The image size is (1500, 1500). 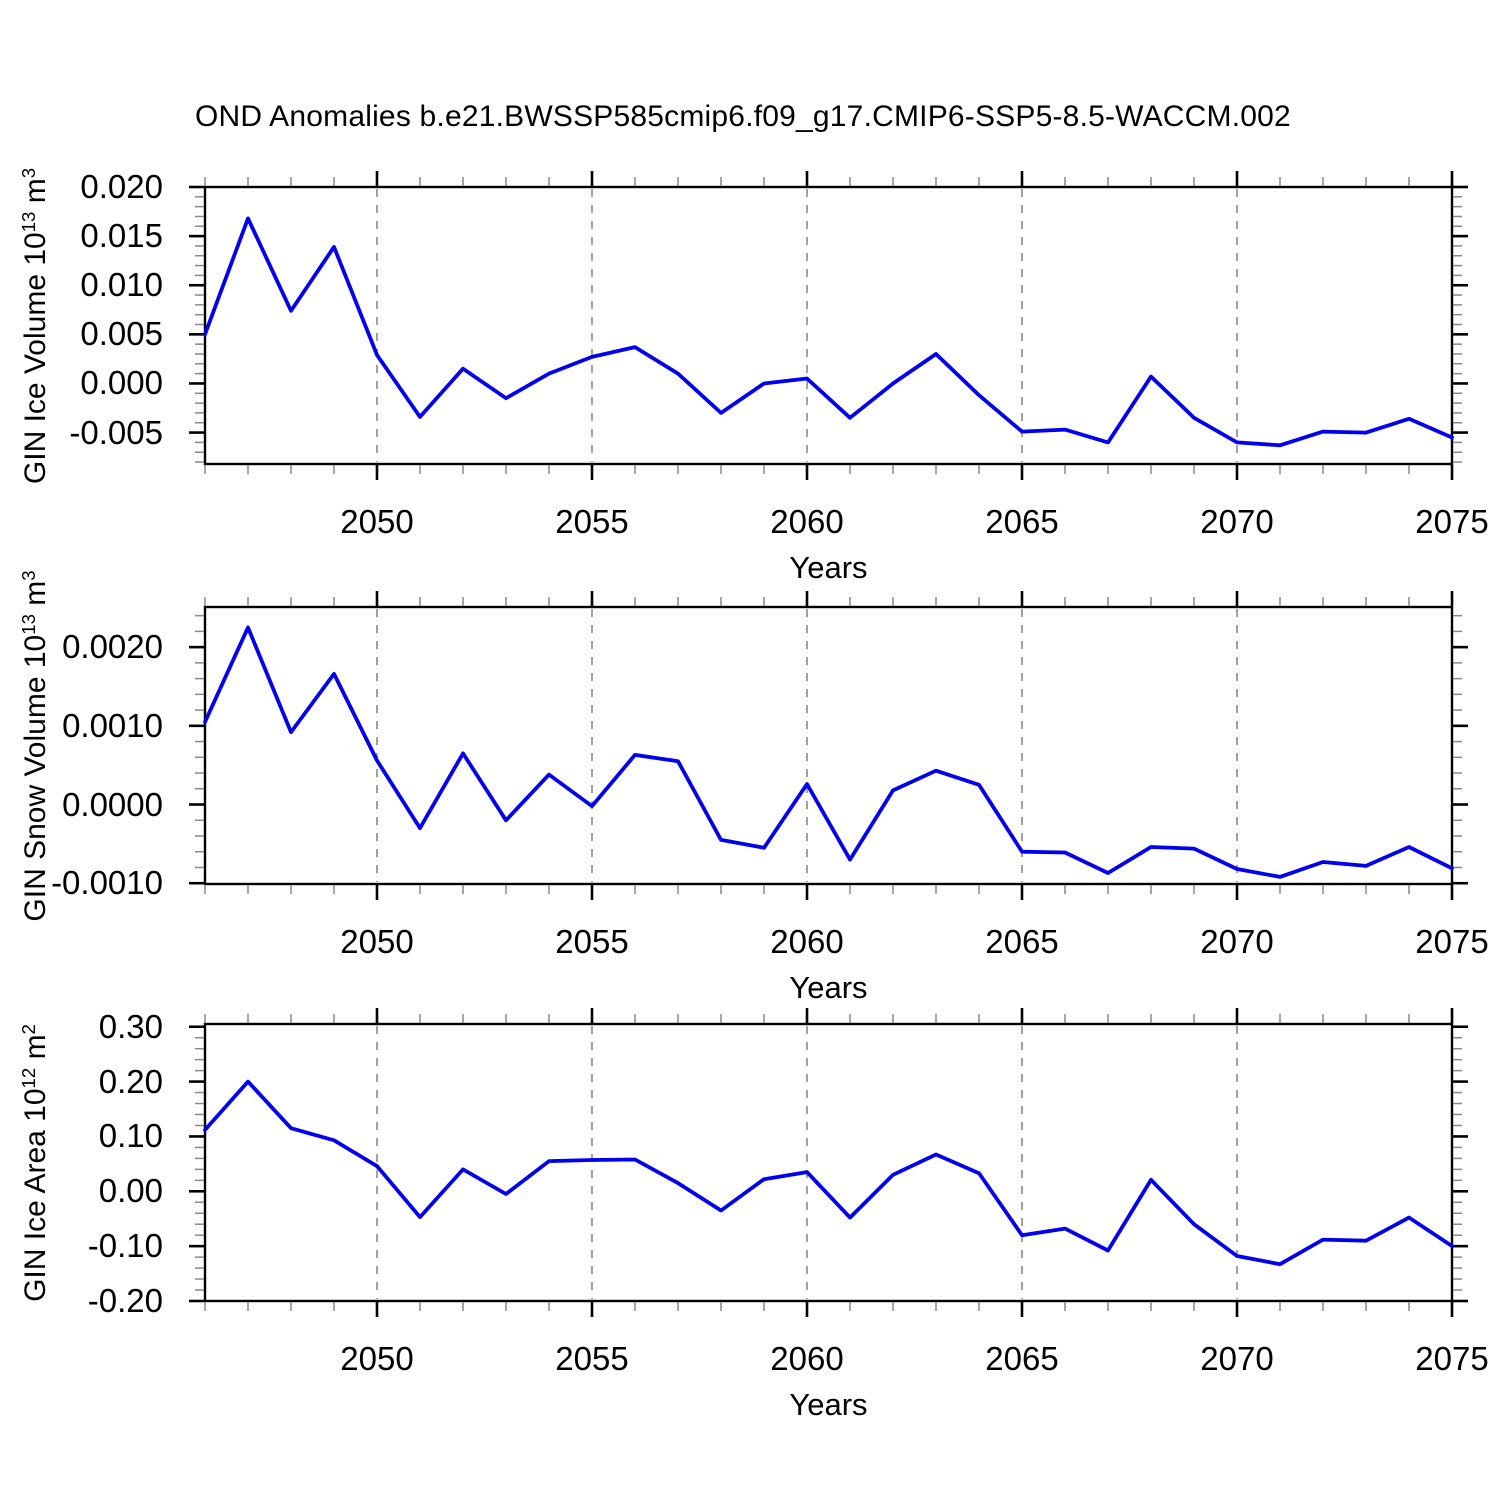 What do you see at coordinates (121, 285) in the screenshot?
I see `y-tick-label: 0.010` at bounding box center [121, 285].